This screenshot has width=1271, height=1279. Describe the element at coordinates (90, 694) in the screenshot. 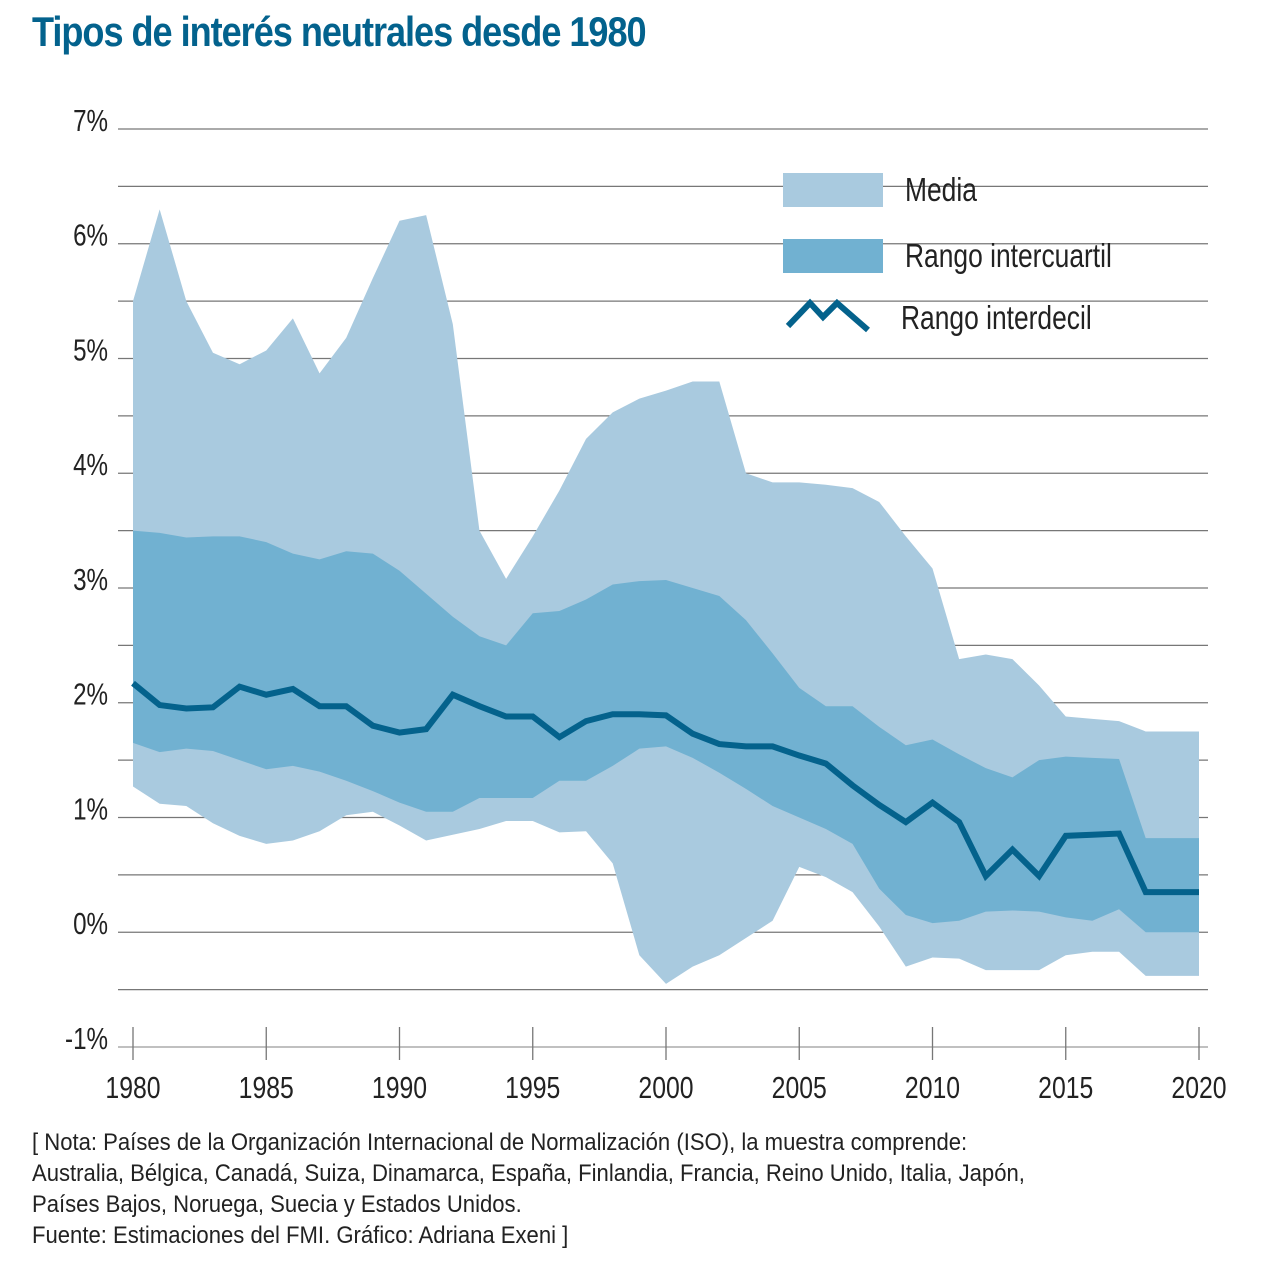

I see `y-tick-label: 2%` at that location.